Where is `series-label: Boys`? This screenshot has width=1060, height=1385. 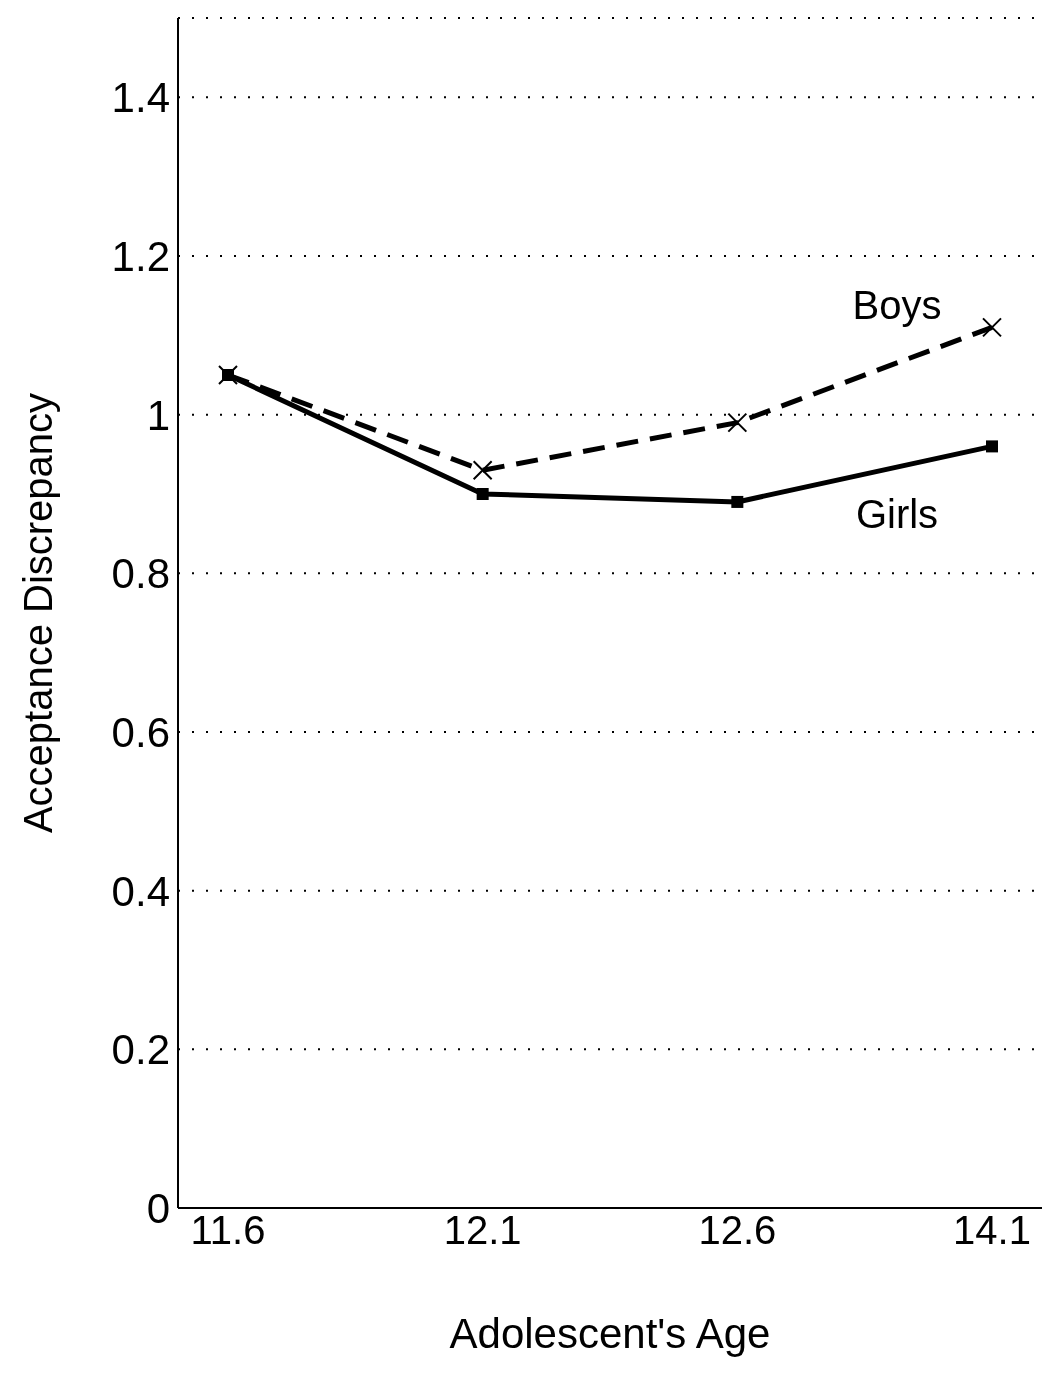 series-label: Boys is located at coordinates (897, 305).